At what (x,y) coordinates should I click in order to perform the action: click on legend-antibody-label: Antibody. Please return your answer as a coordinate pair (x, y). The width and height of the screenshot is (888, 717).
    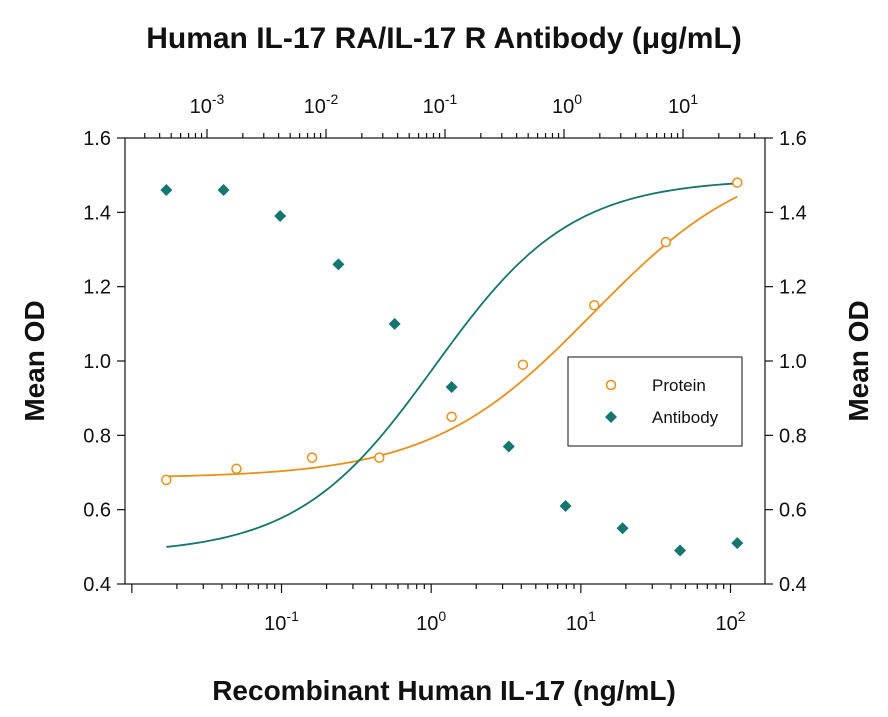
    Looking at the image, I should click on (685, 417).